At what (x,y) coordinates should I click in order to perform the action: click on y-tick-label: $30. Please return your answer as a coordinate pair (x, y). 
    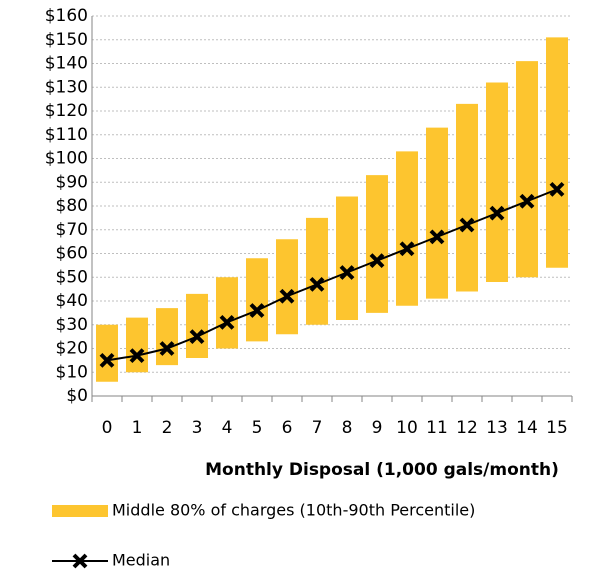
    Looking at the image, I should click on (72, 325).